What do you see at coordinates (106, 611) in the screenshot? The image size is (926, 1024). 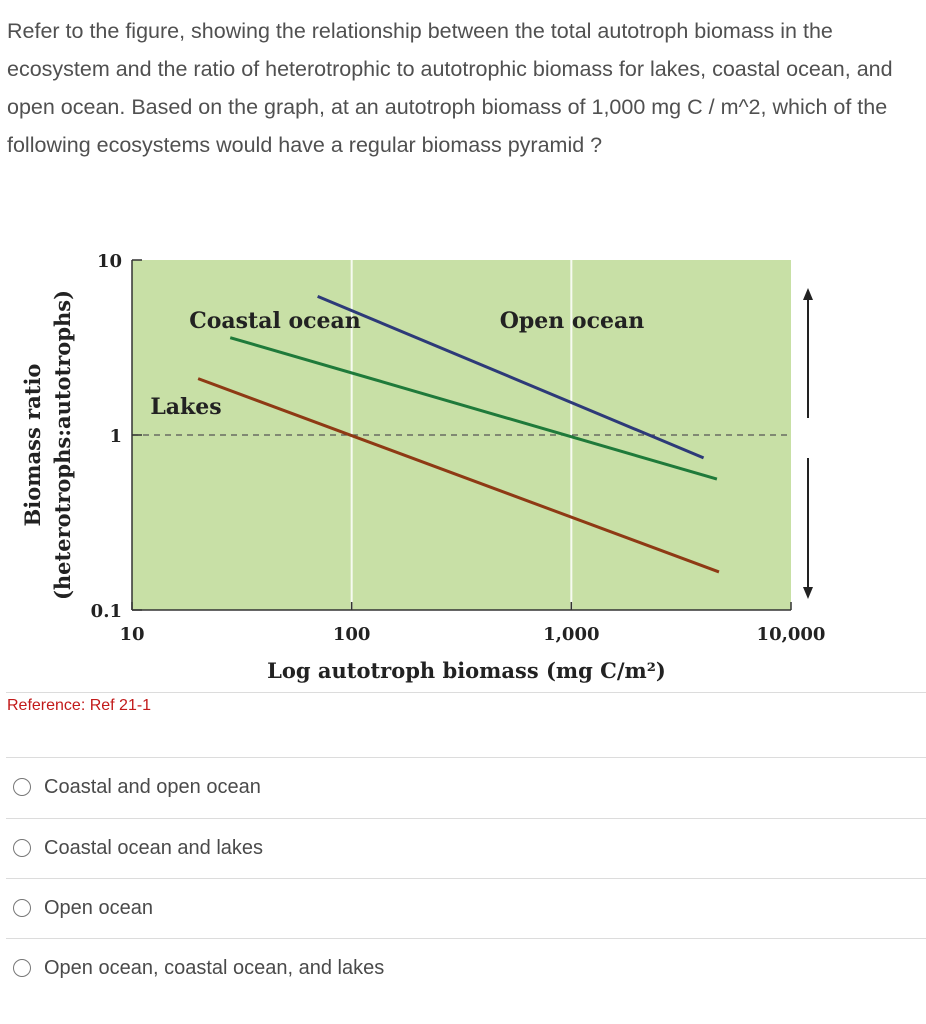 I see `y-tick-label: 0.1` at bounding box center [106, 611].